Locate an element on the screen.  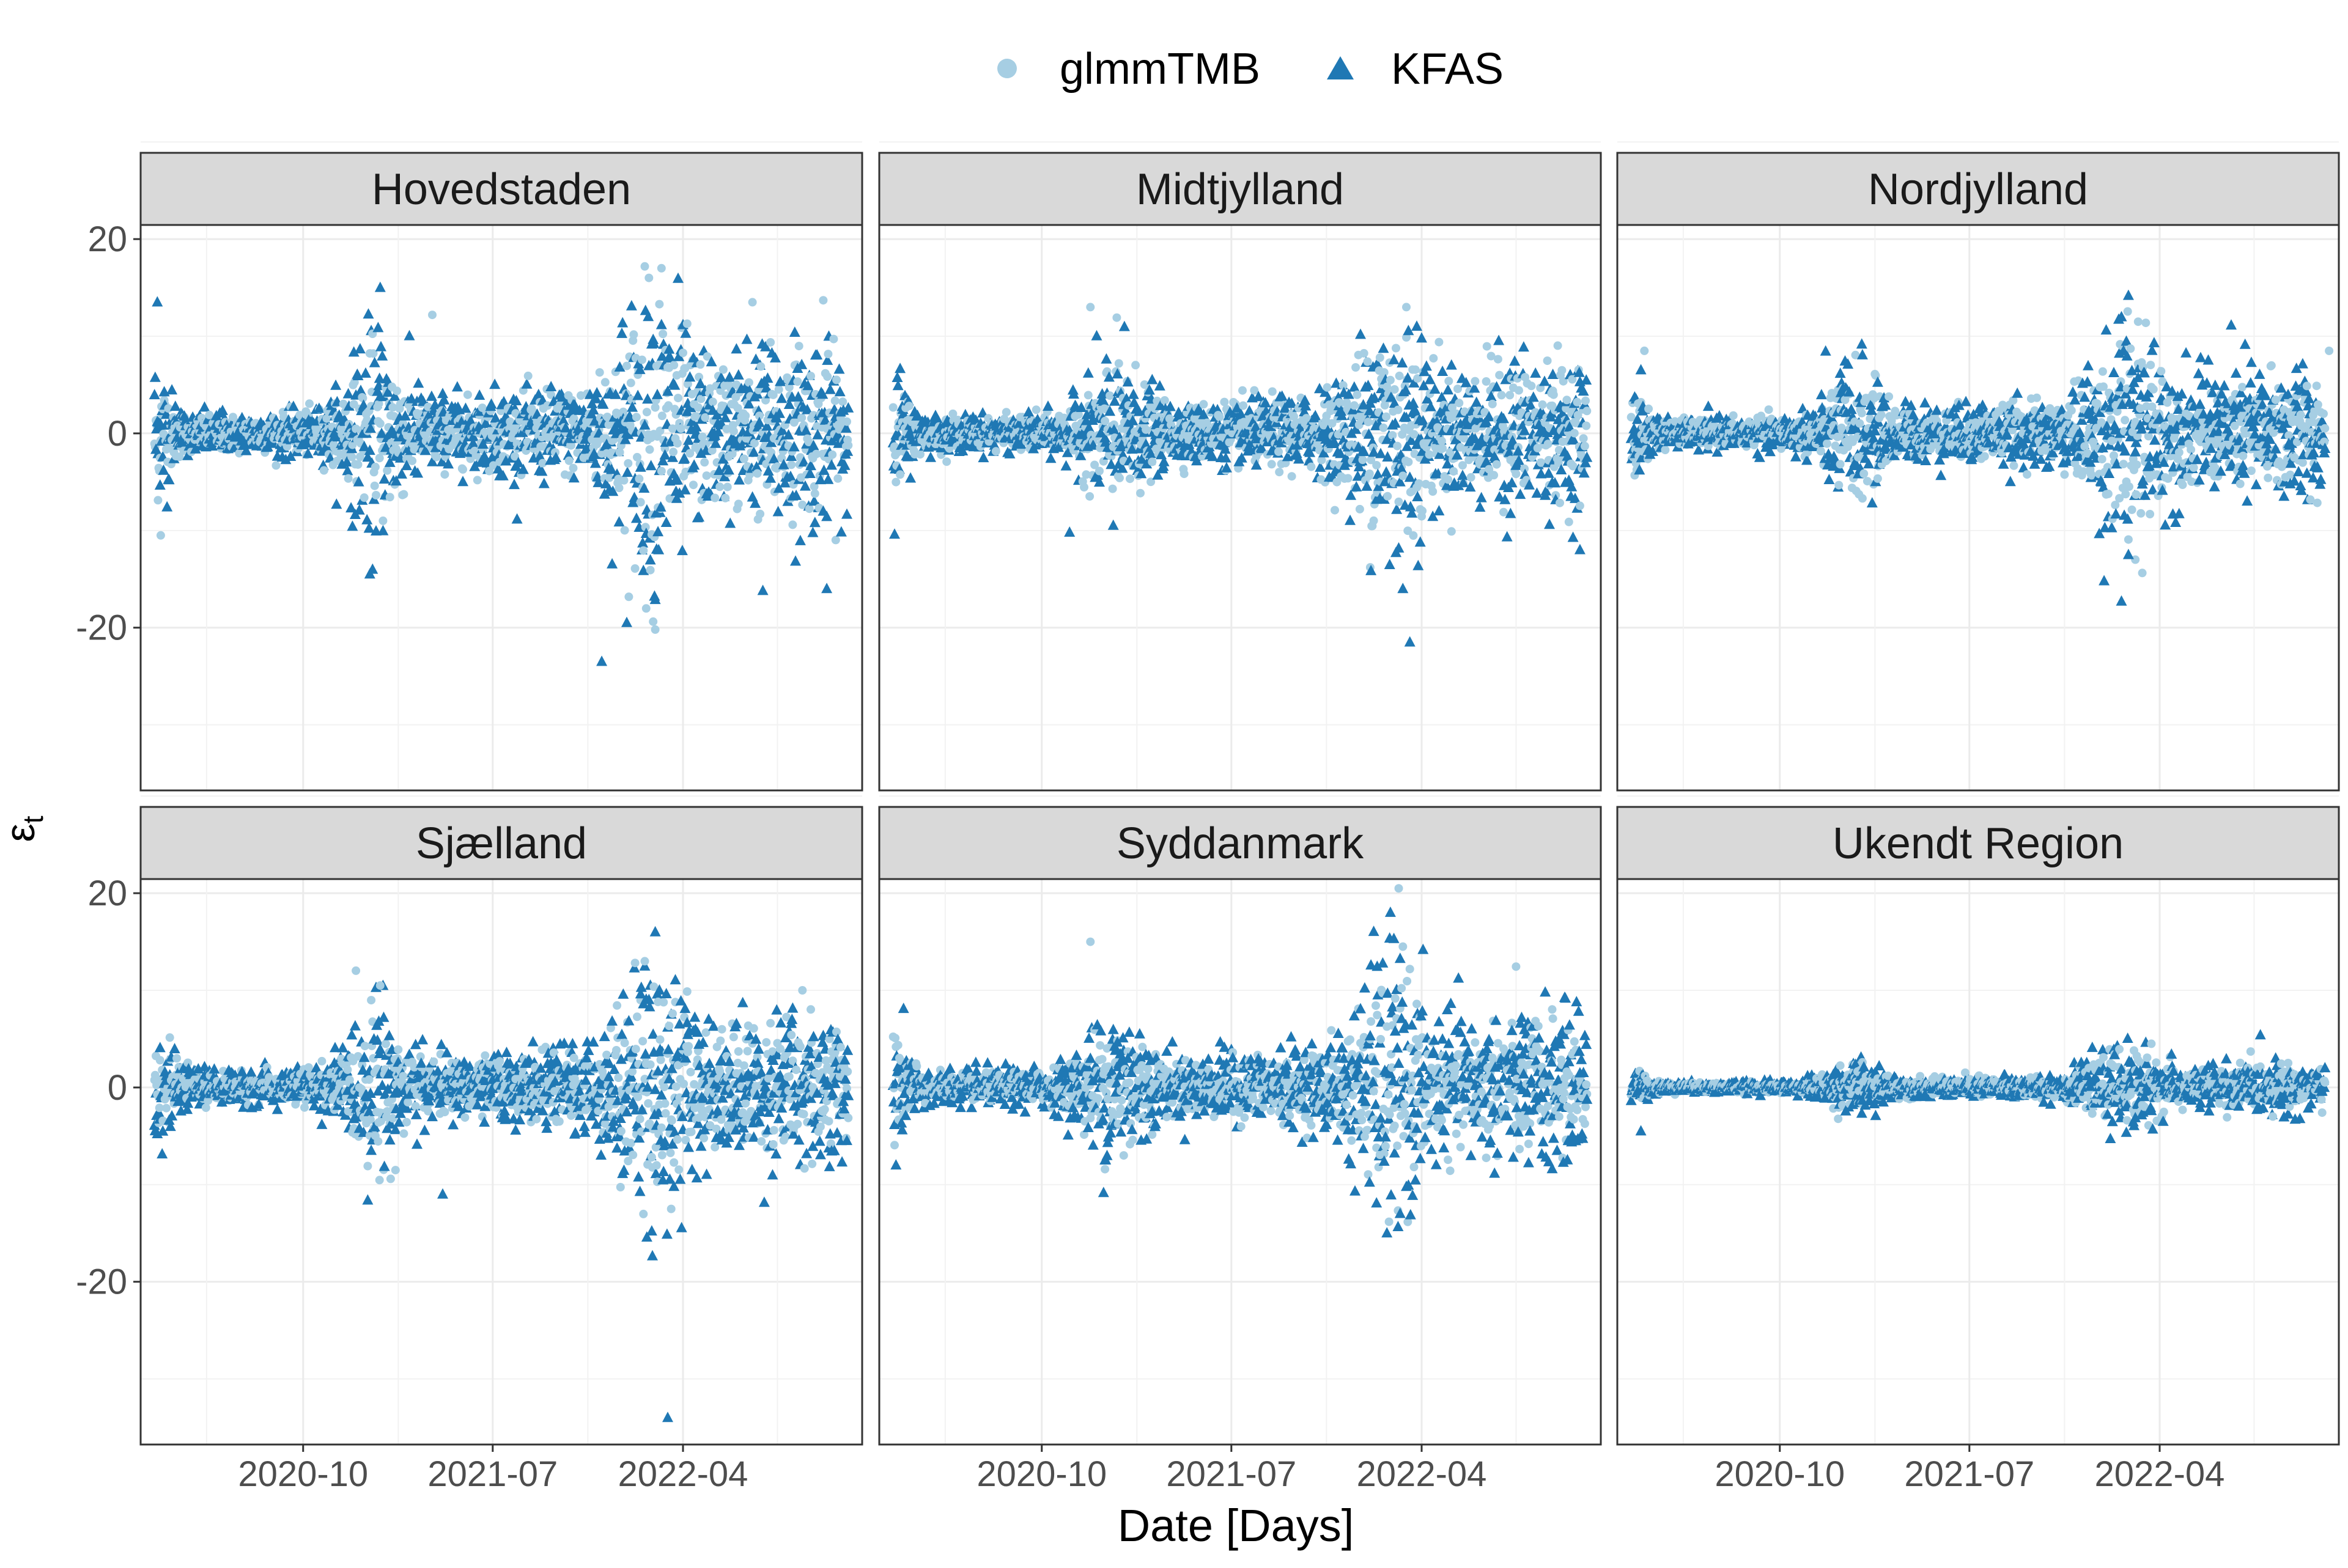
legend: glmmTMB KFAS is located at coordinates (1250, 69).